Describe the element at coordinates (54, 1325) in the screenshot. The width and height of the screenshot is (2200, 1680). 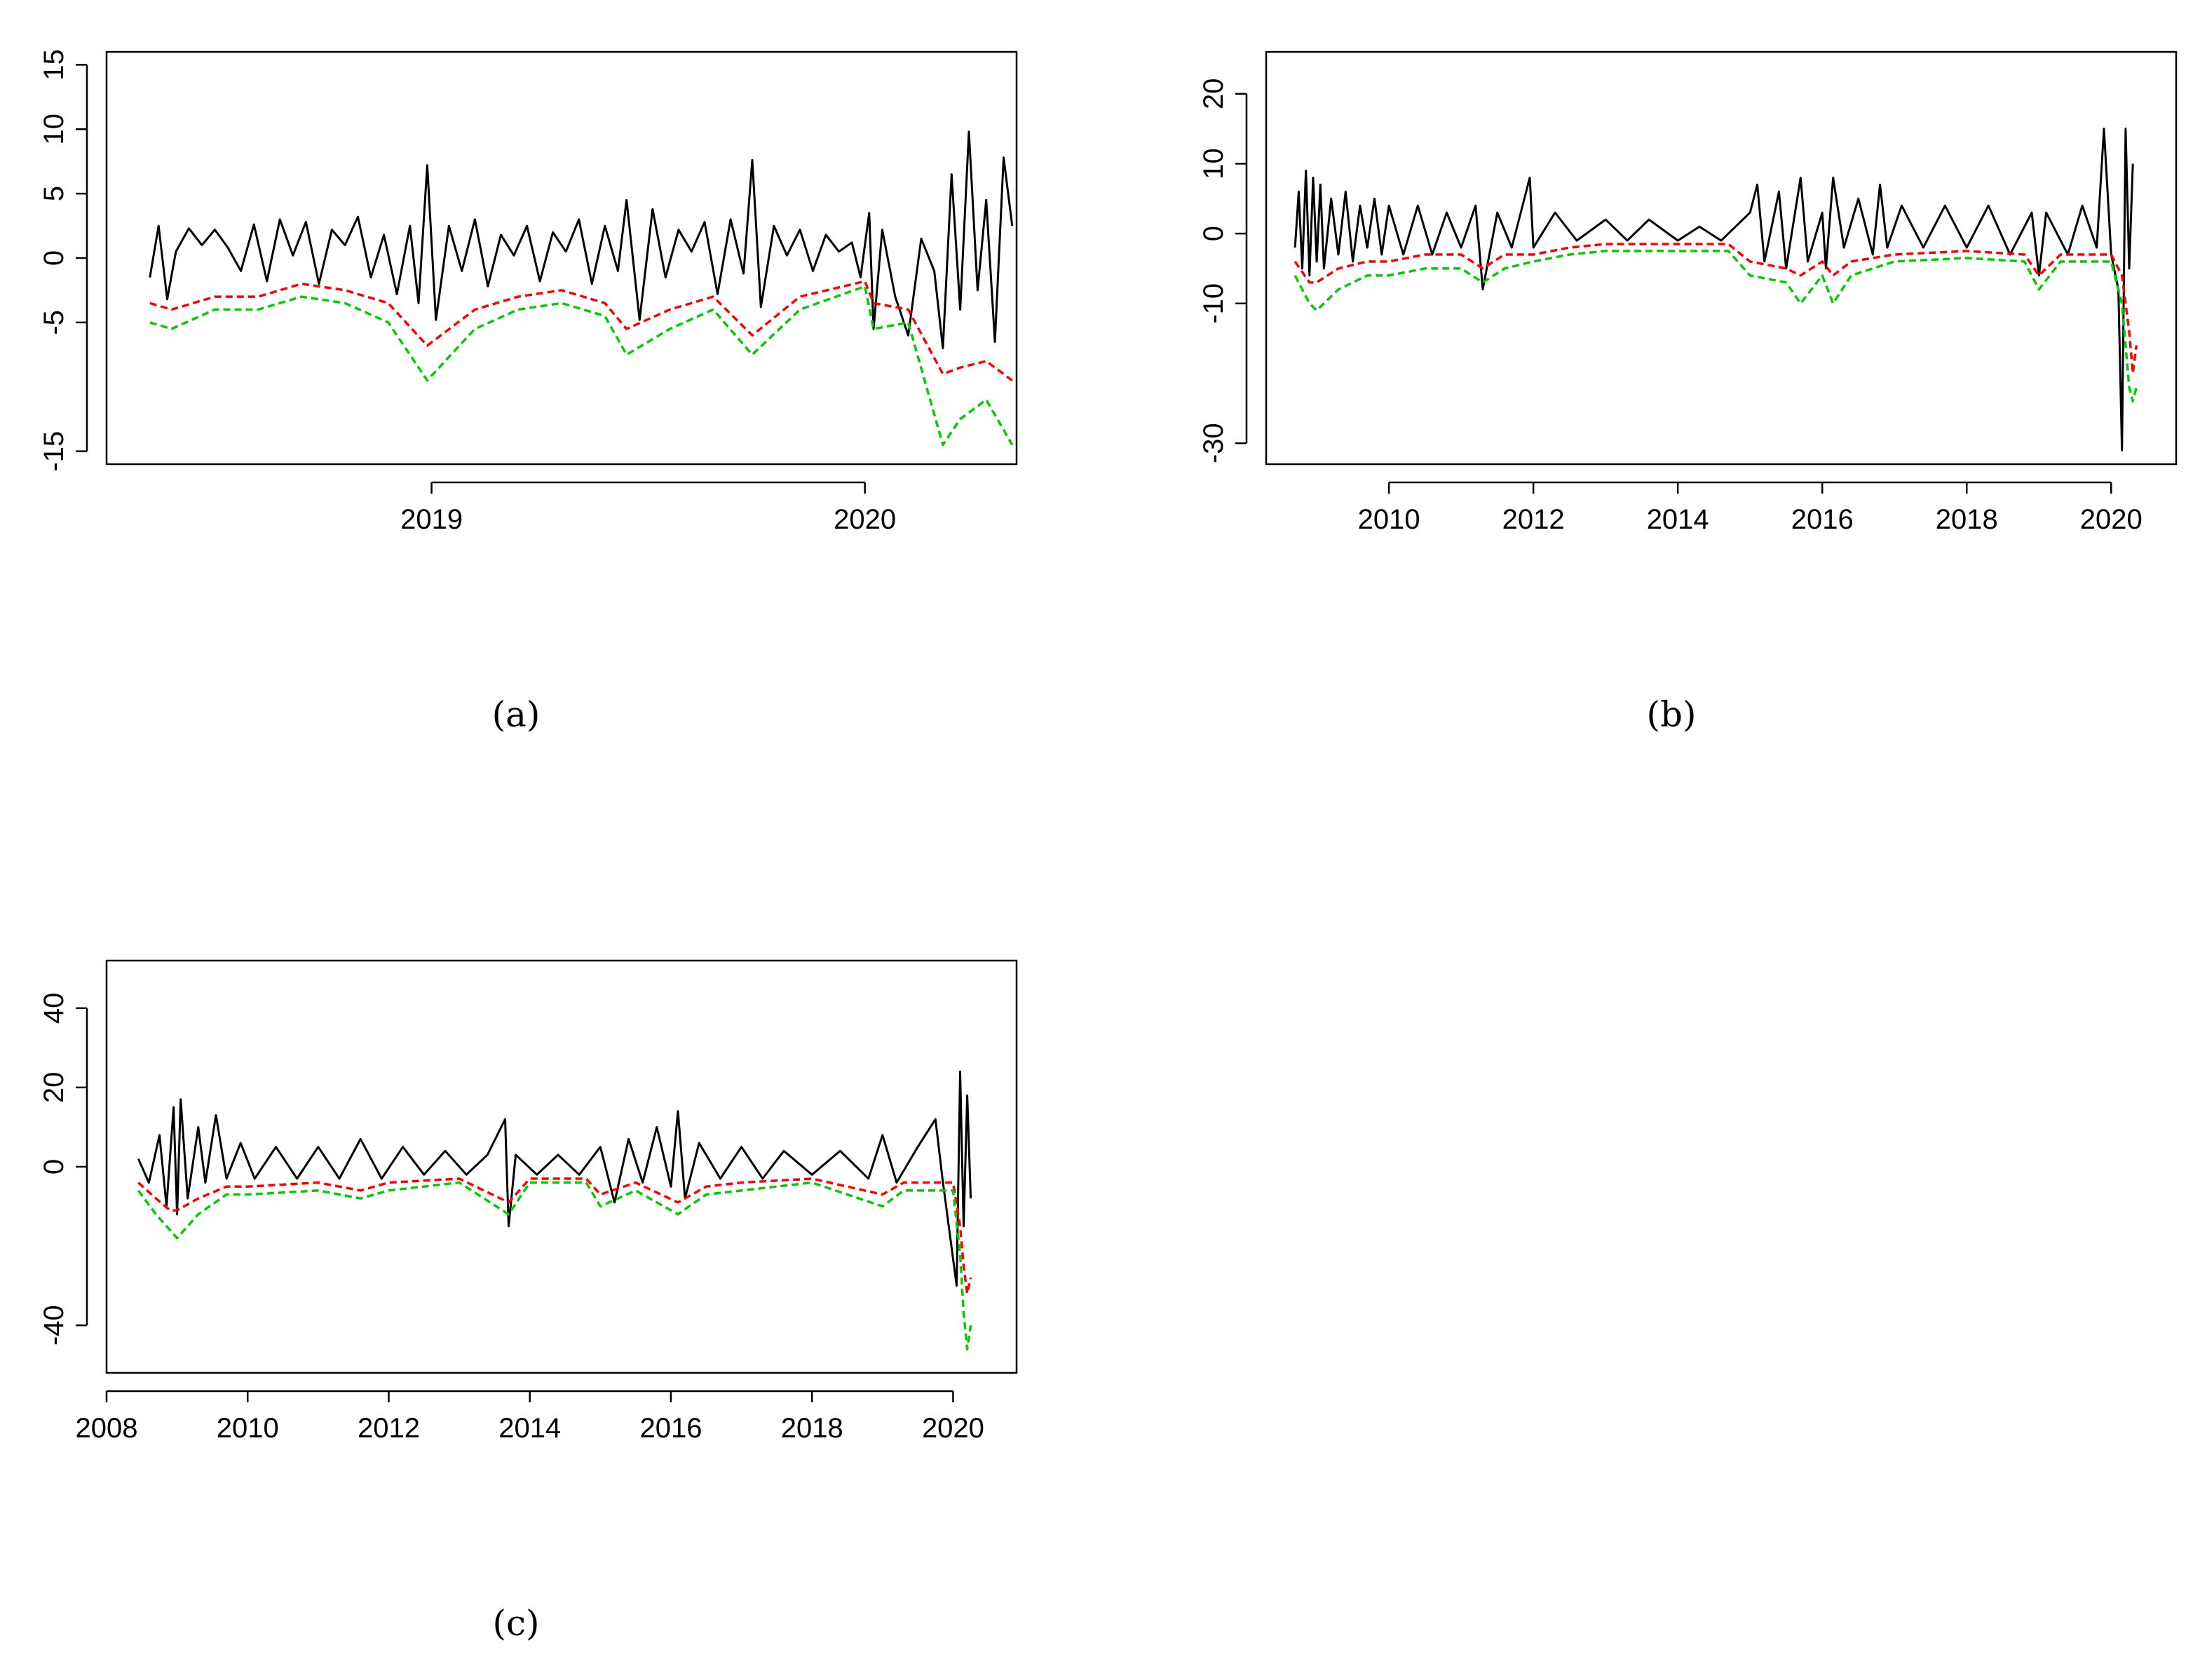
I see `y-tick-label-c: -40` at that location.